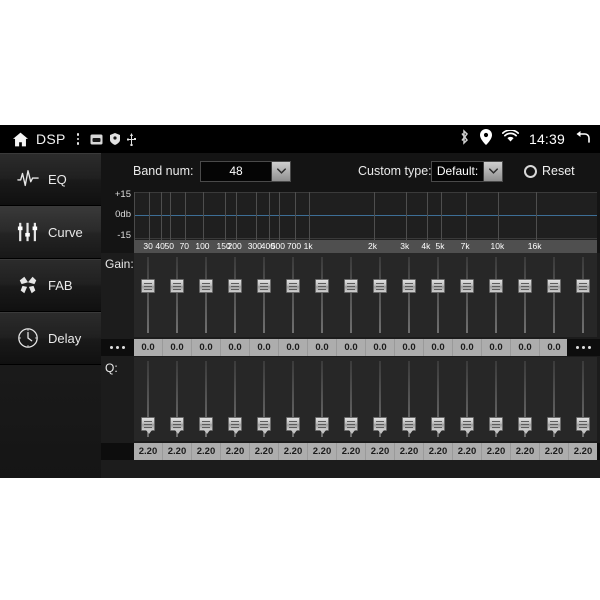 The image size is (600, 600). I want to click on sidebar-item-fab: FAB, so click(50, 285).